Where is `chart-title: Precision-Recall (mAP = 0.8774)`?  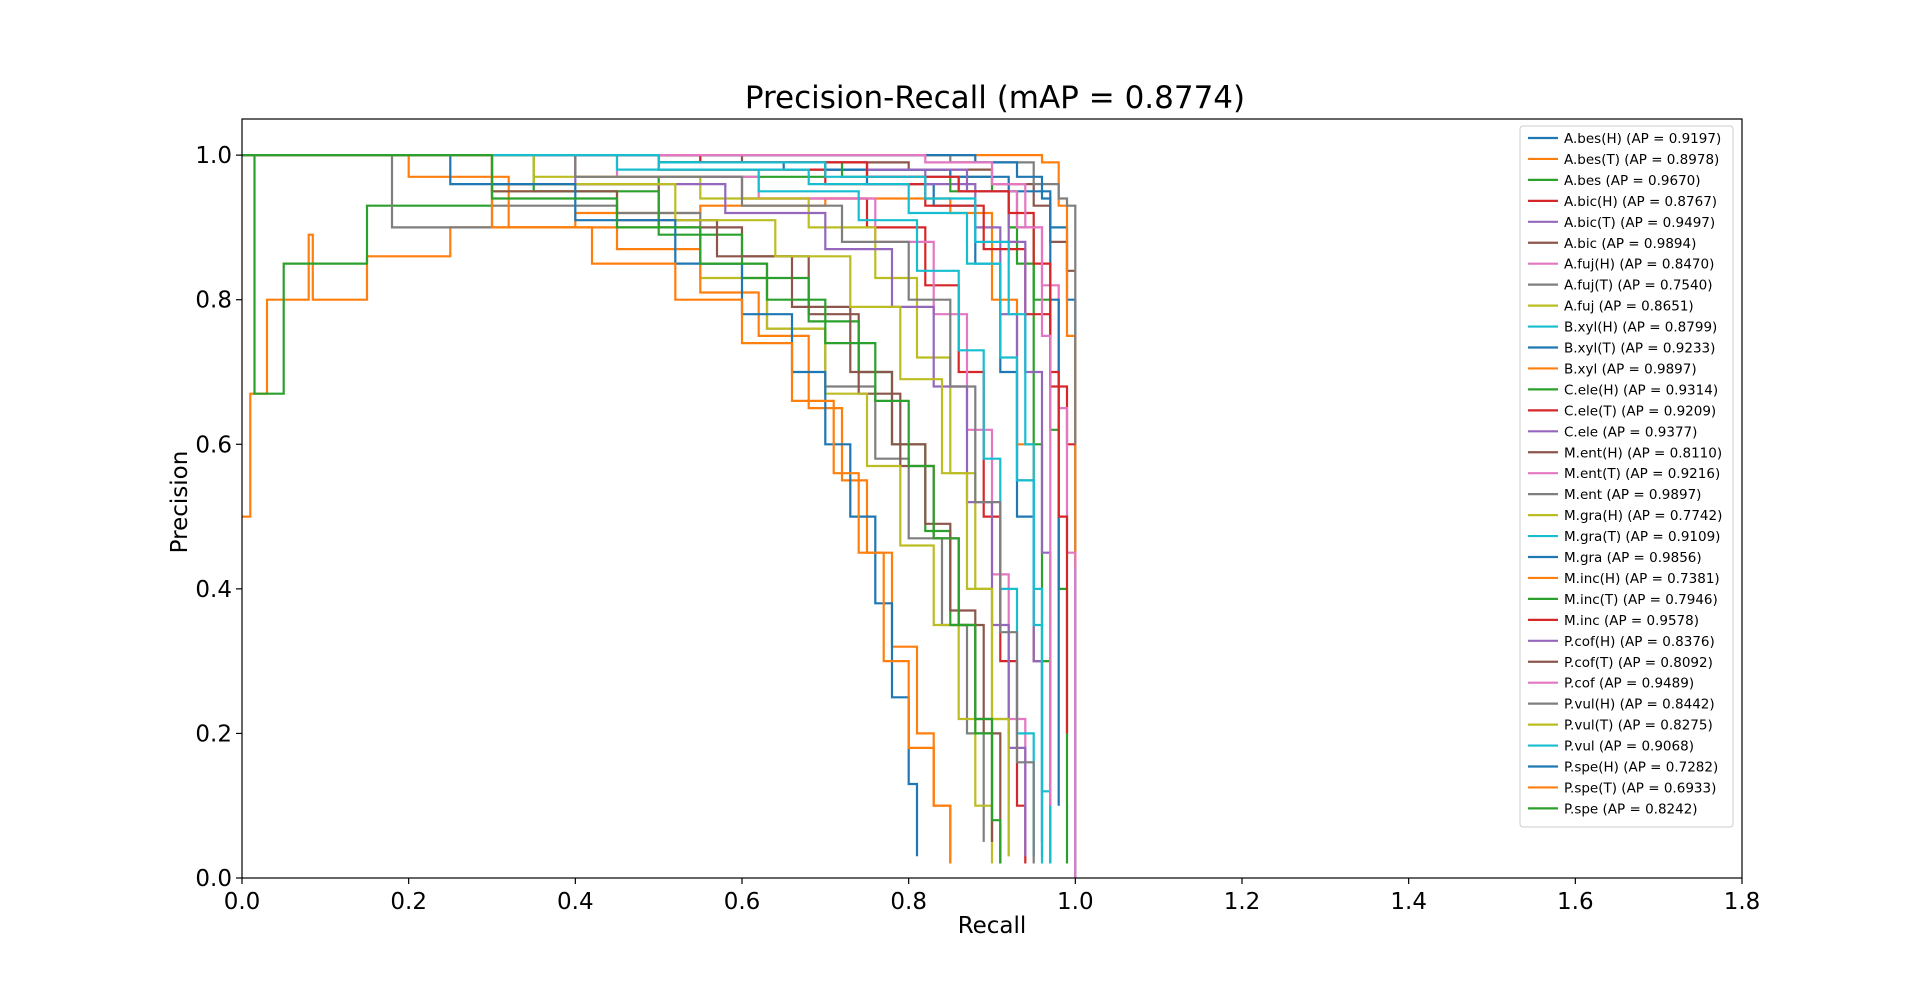 chart-title: Precision-Recall (mAP = 0.8774) is located at coordinates (995, 98).